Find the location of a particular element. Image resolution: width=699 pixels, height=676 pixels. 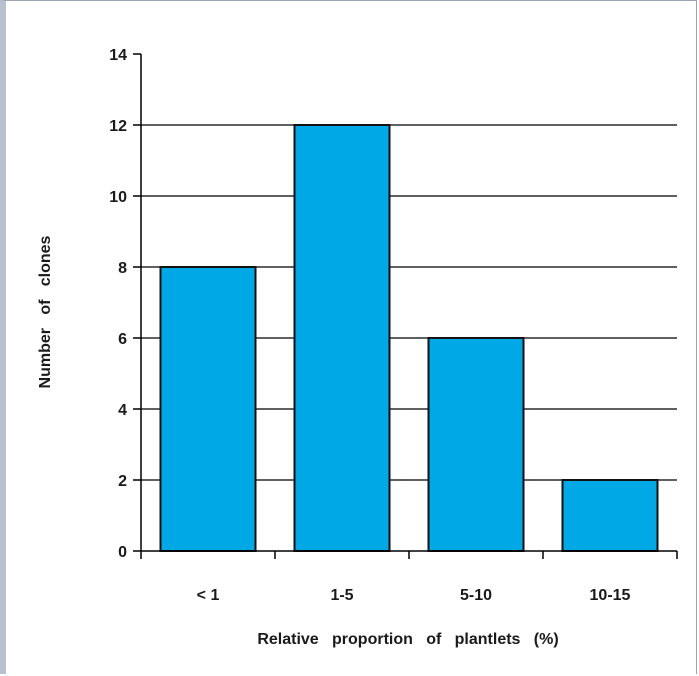

y-tick-label: 2 is located at coordinates (122, 481).